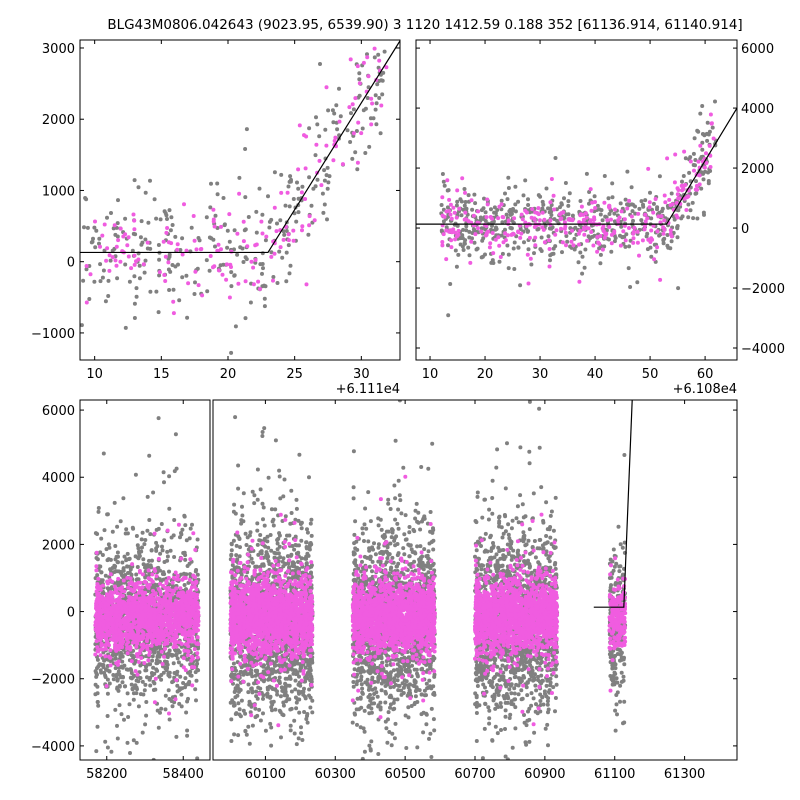 The image size is (800, 800). What do you see at coordinates (361, 374) in the screenshot?
I see `x-tick-label: 30` at bounding box center [361, 374].